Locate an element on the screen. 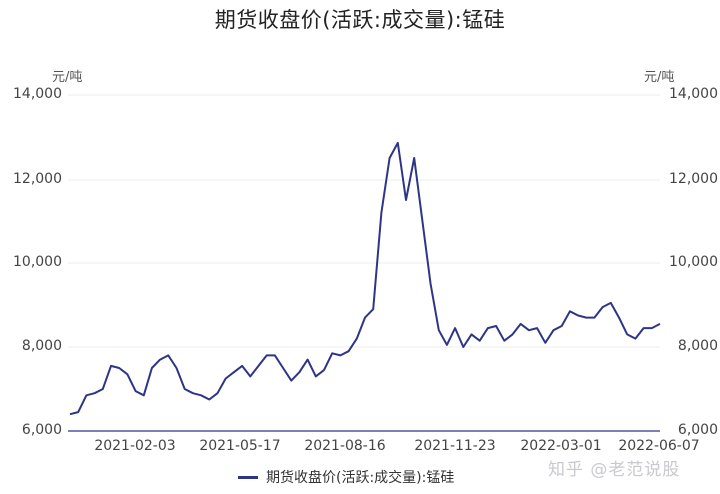 This screenshot has width=720, height=494. y-tick-right: 10,000 is located at coordinates (693, 262).